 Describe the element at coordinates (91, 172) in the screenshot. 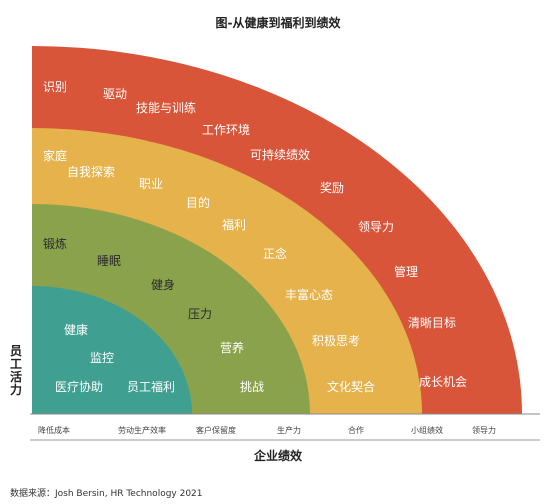

I see `label-self-exploration: 自我探索` at that location.